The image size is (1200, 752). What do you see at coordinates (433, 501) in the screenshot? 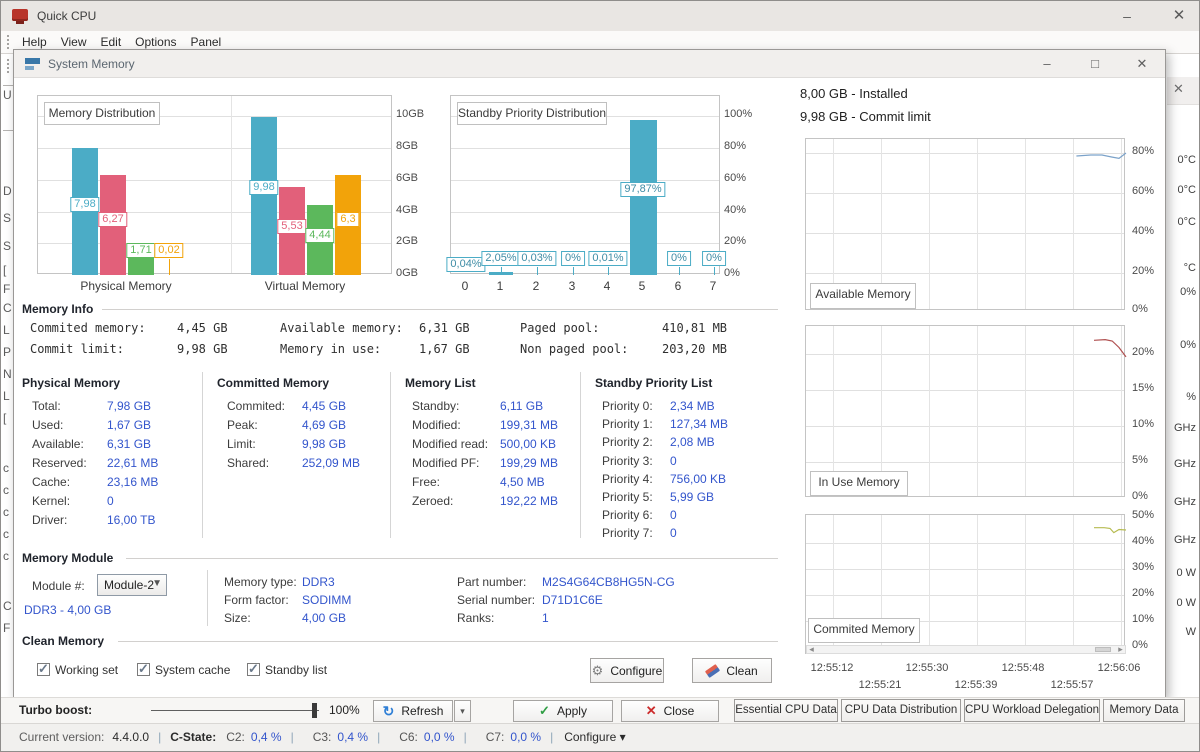
I see `detail-label: Zeroed:` at bounding box center [433, 501].